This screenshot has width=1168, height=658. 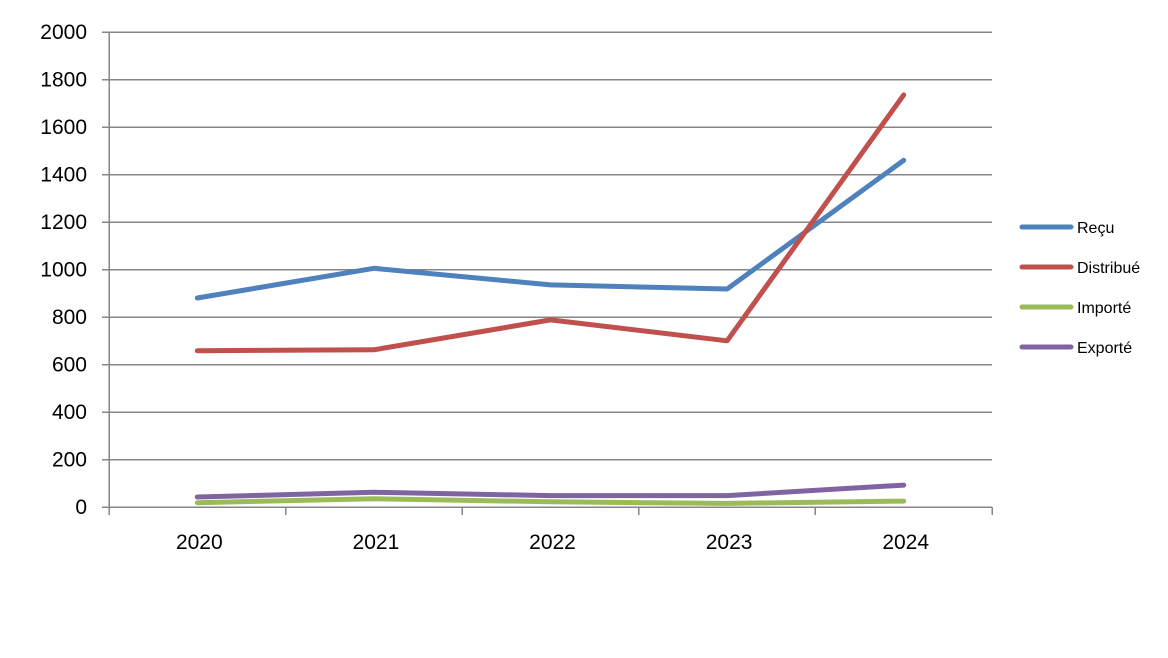 What do you see at coordinates (69, 412) in the screenshot?
I see `y-tick-label: 400` at bounding box center [69, 412].